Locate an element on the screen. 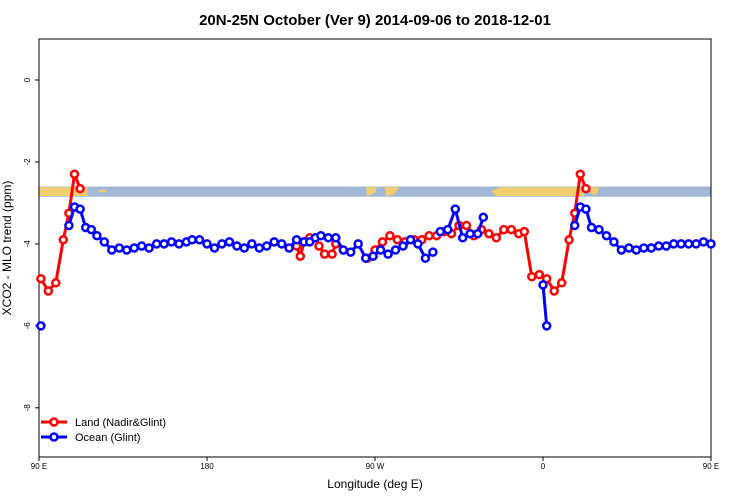  y-tick-label: -2 is located at coordinates (27, 162).